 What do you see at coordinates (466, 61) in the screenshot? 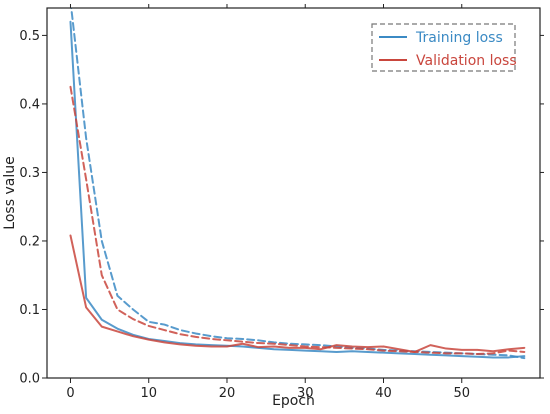
I see `legend-label-validation: Validation loss` at bounding box center [466, 61].